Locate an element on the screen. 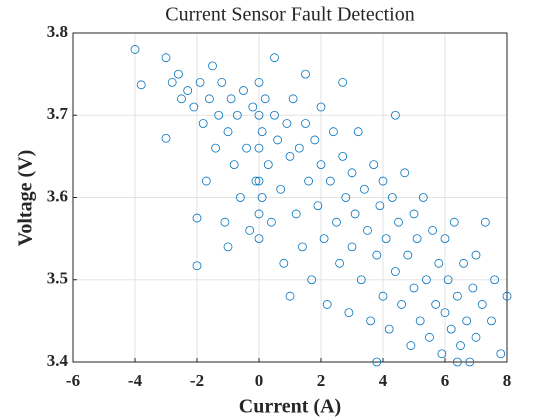 The image size is (560, 420). y-tick-label: 3.4 is located at coordinates (58, 360).